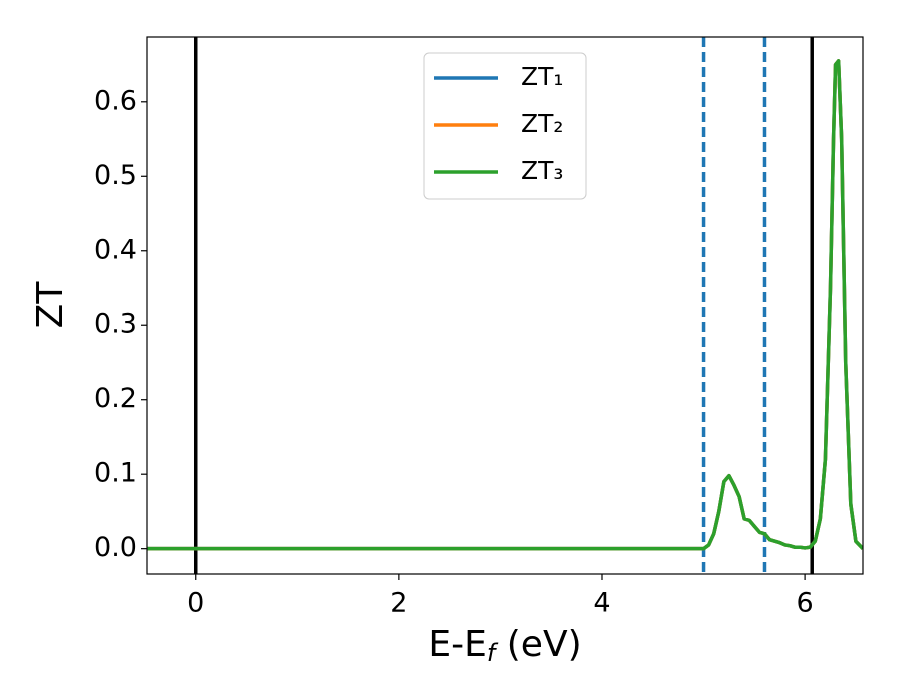 This screenshot has width=900, height=700. What do you see at coordinates (601, 603) in the screenshot?
I see `x-tick-label: 4` at bounding box center [601, 603].